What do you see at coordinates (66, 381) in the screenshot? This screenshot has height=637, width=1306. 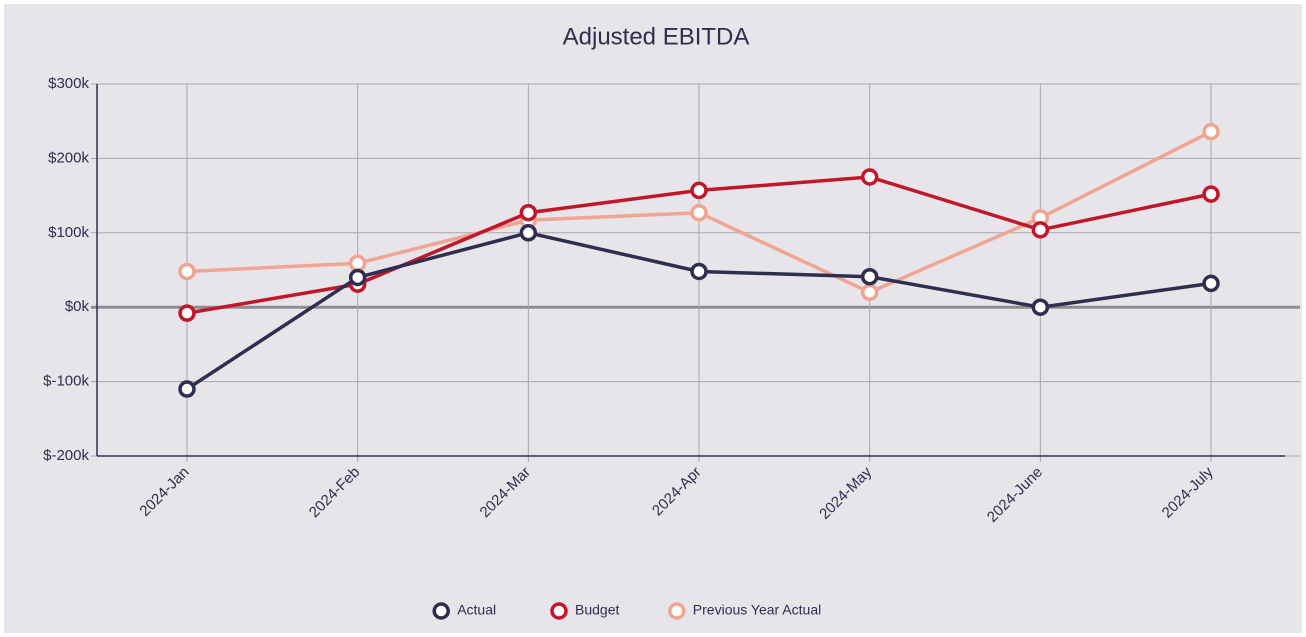 I see `y-tick-label: $-100k` at bounding box center [66, 381].